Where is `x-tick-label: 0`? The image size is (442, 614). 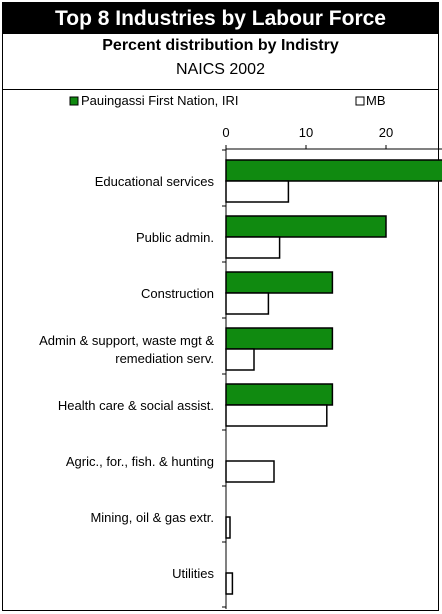
x-tick-label: 0 is located at coordinates (225, 132).